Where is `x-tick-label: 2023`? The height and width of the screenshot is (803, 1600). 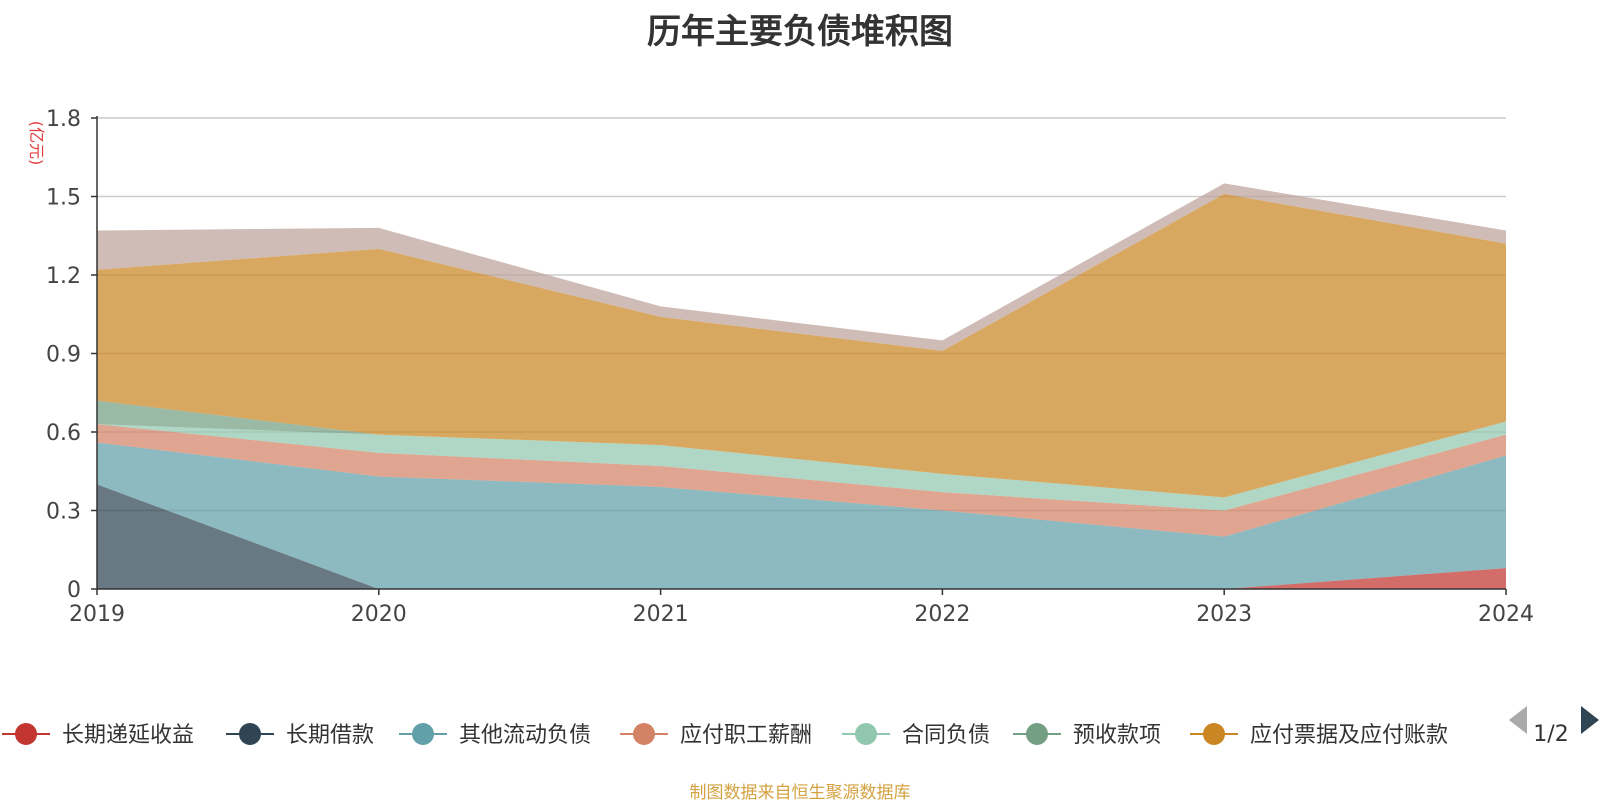
x-tick-label: 2023 is located at coordinates (1224, 614).